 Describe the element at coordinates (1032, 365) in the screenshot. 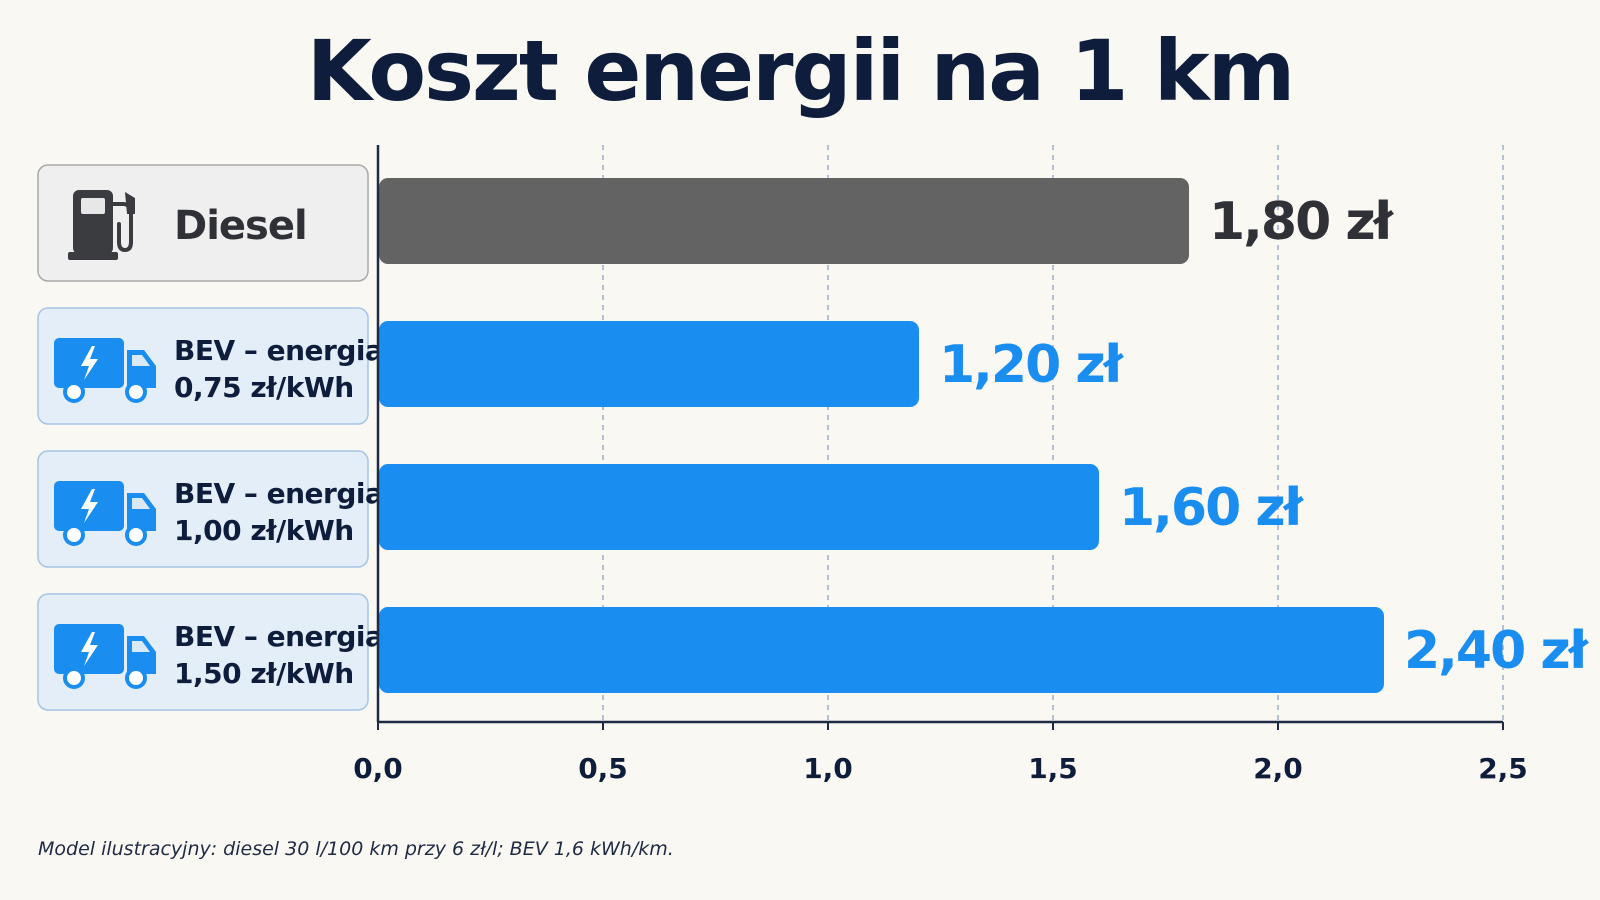

I see `value-label-2: 1,20 zł` at that location.